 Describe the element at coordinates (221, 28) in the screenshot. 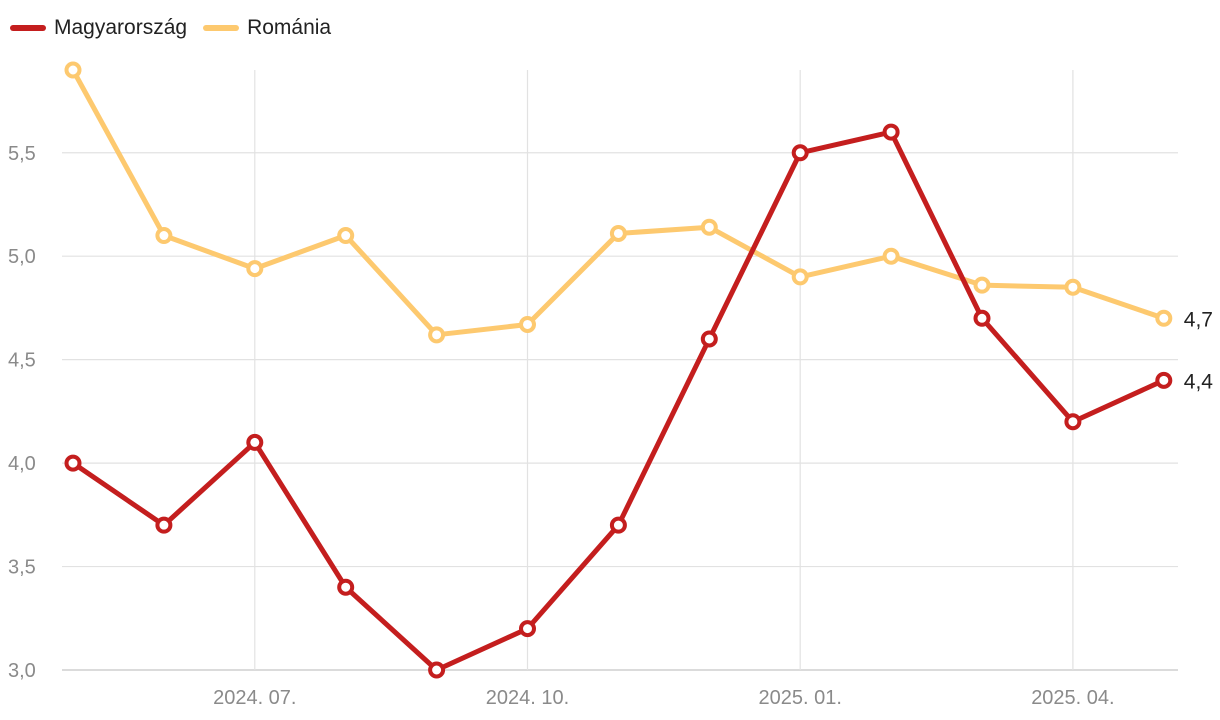

I see `legend-swatch-romania` at that location.